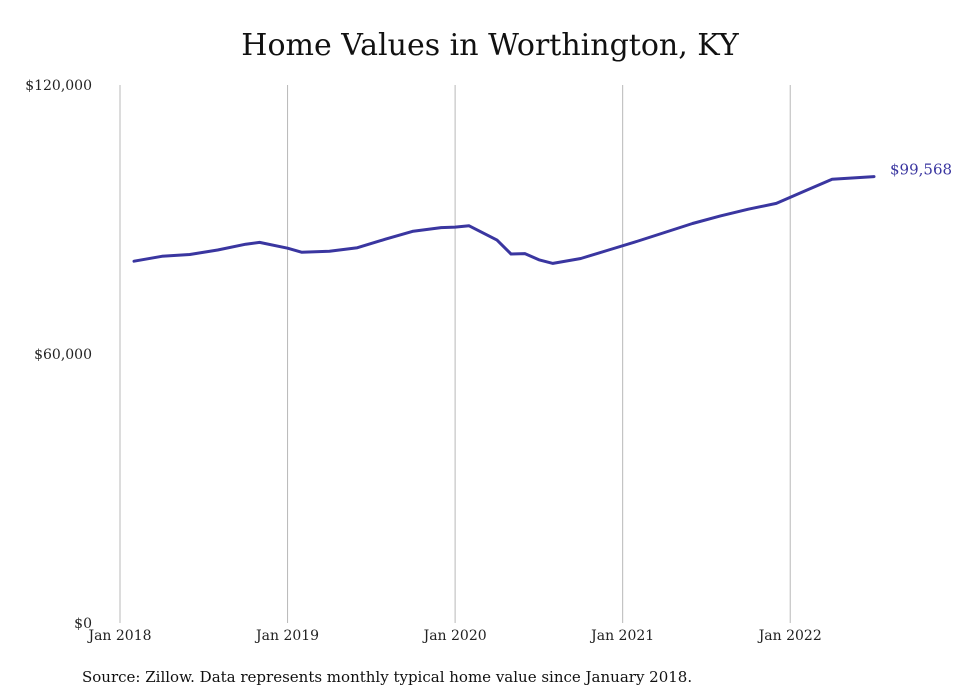 This screenshot has width=980, height=699. Describe the element at coordinates (63, 355) in the screenshot. I see `y-tick-label: $60,000` at that location.